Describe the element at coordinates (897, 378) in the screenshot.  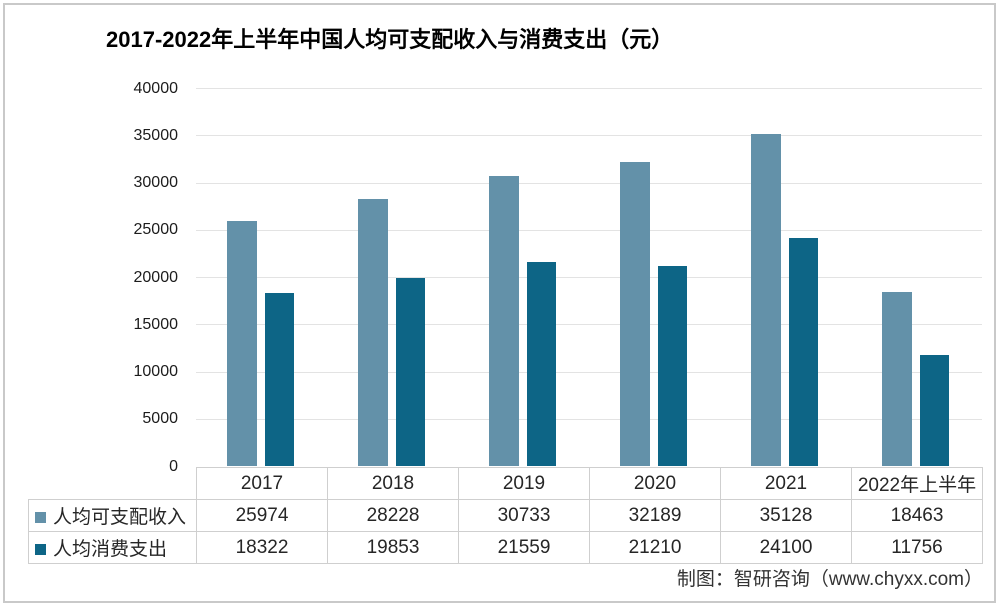
I see `bar-income-2022年上半年` at that location.